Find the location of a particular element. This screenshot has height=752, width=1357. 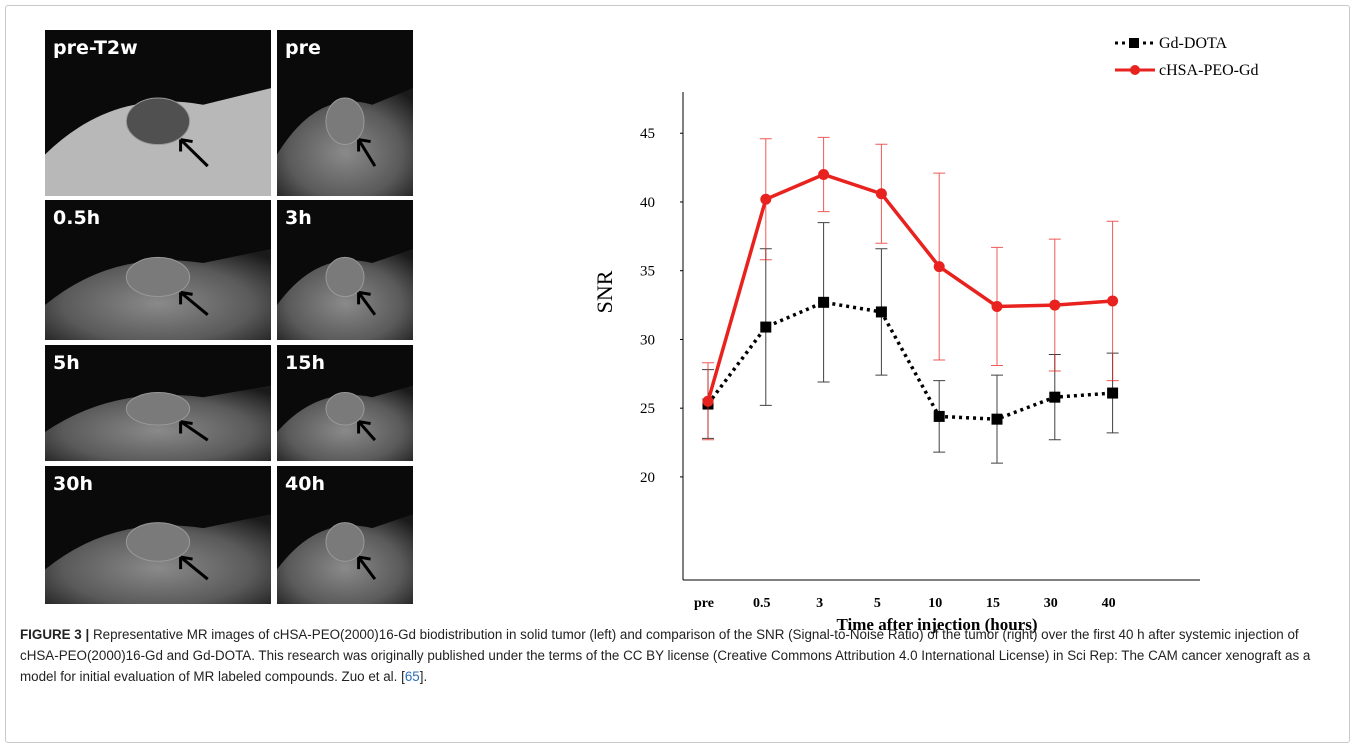

mr-panel: 30h is located at coordinates (158, 535).